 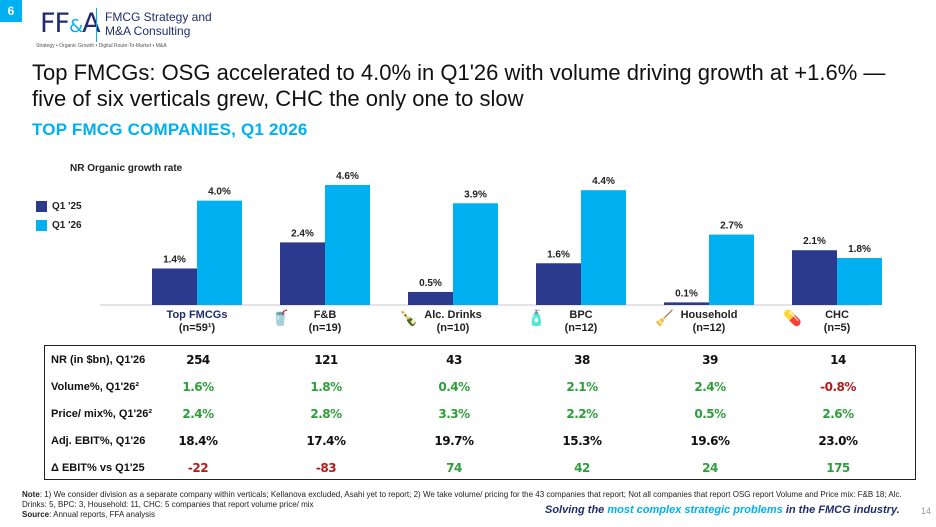 I want to click on bar-label-q1-25-1: 2.4%, so click(x=302, y=233).